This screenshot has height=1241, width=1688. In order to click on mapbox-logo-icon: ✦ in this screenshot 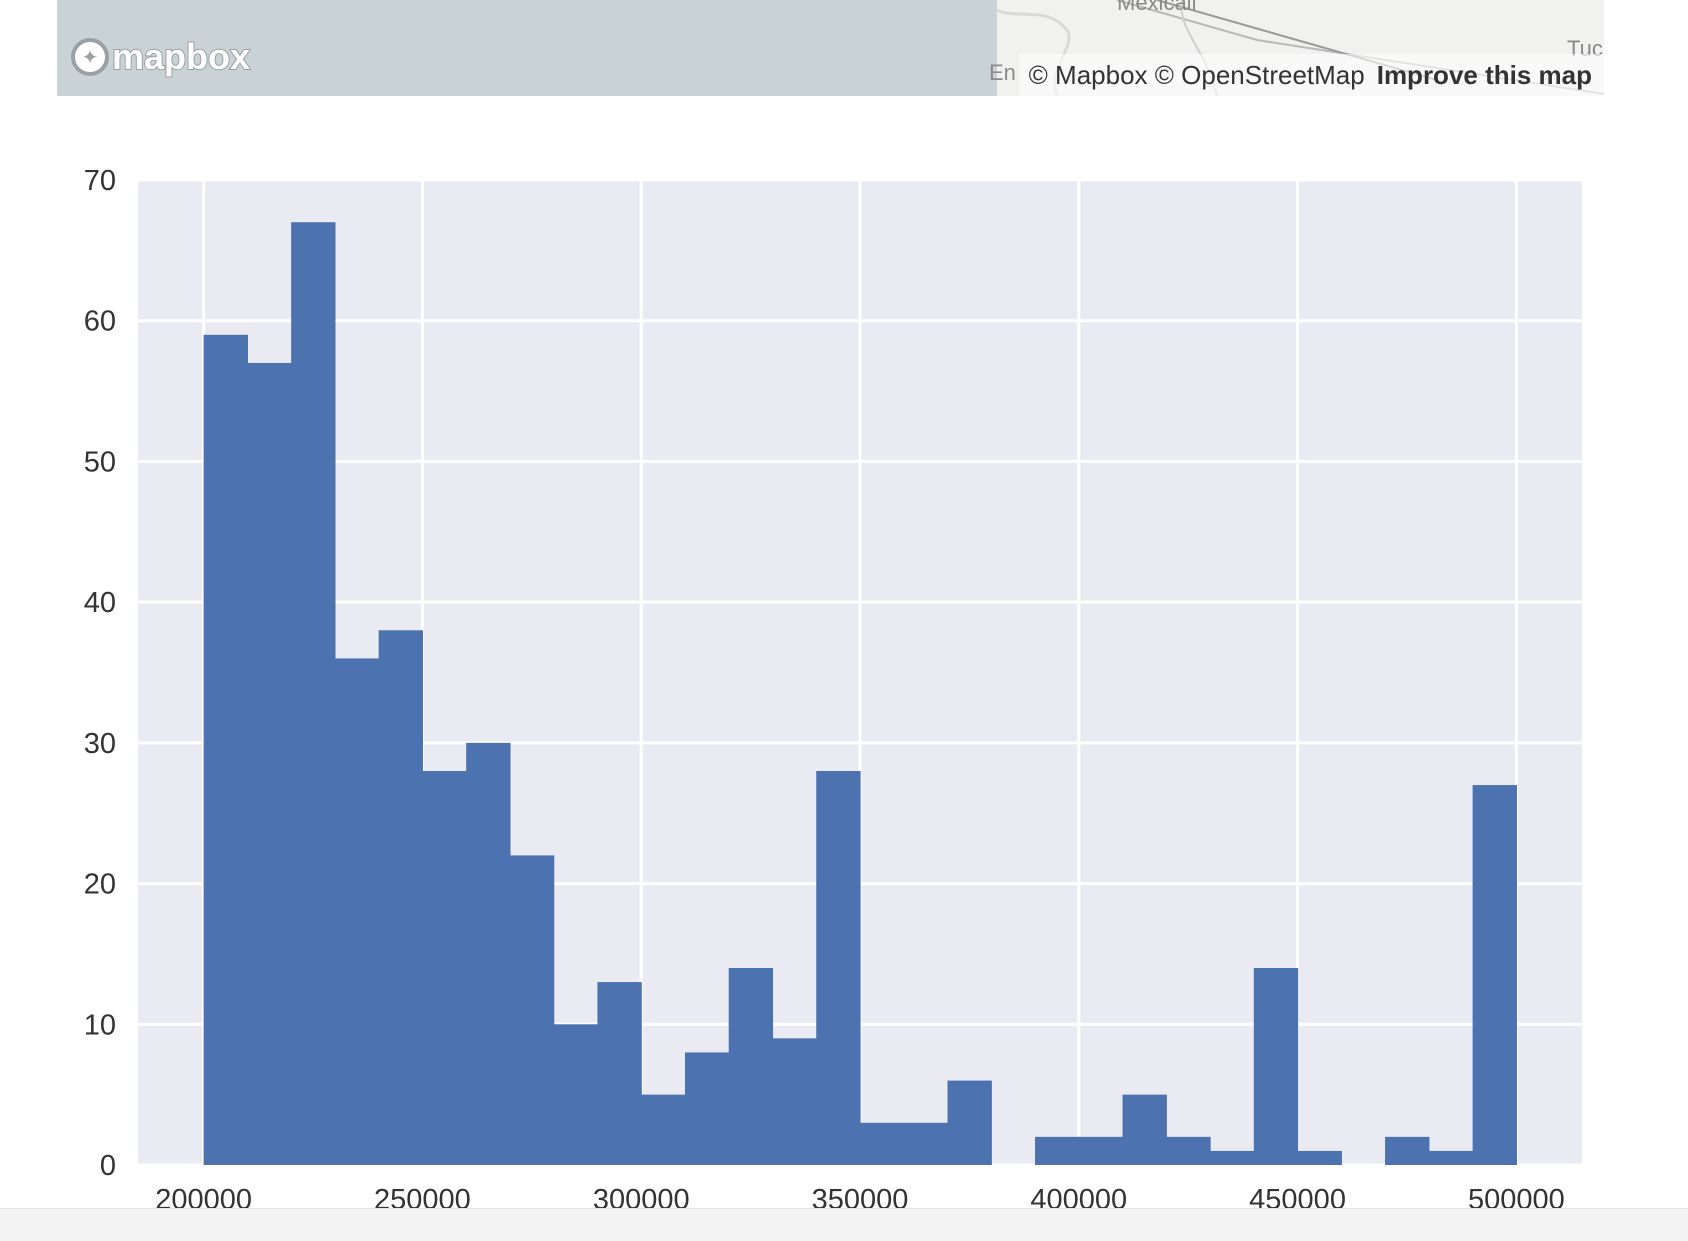, I will do `click(90, 57)`.